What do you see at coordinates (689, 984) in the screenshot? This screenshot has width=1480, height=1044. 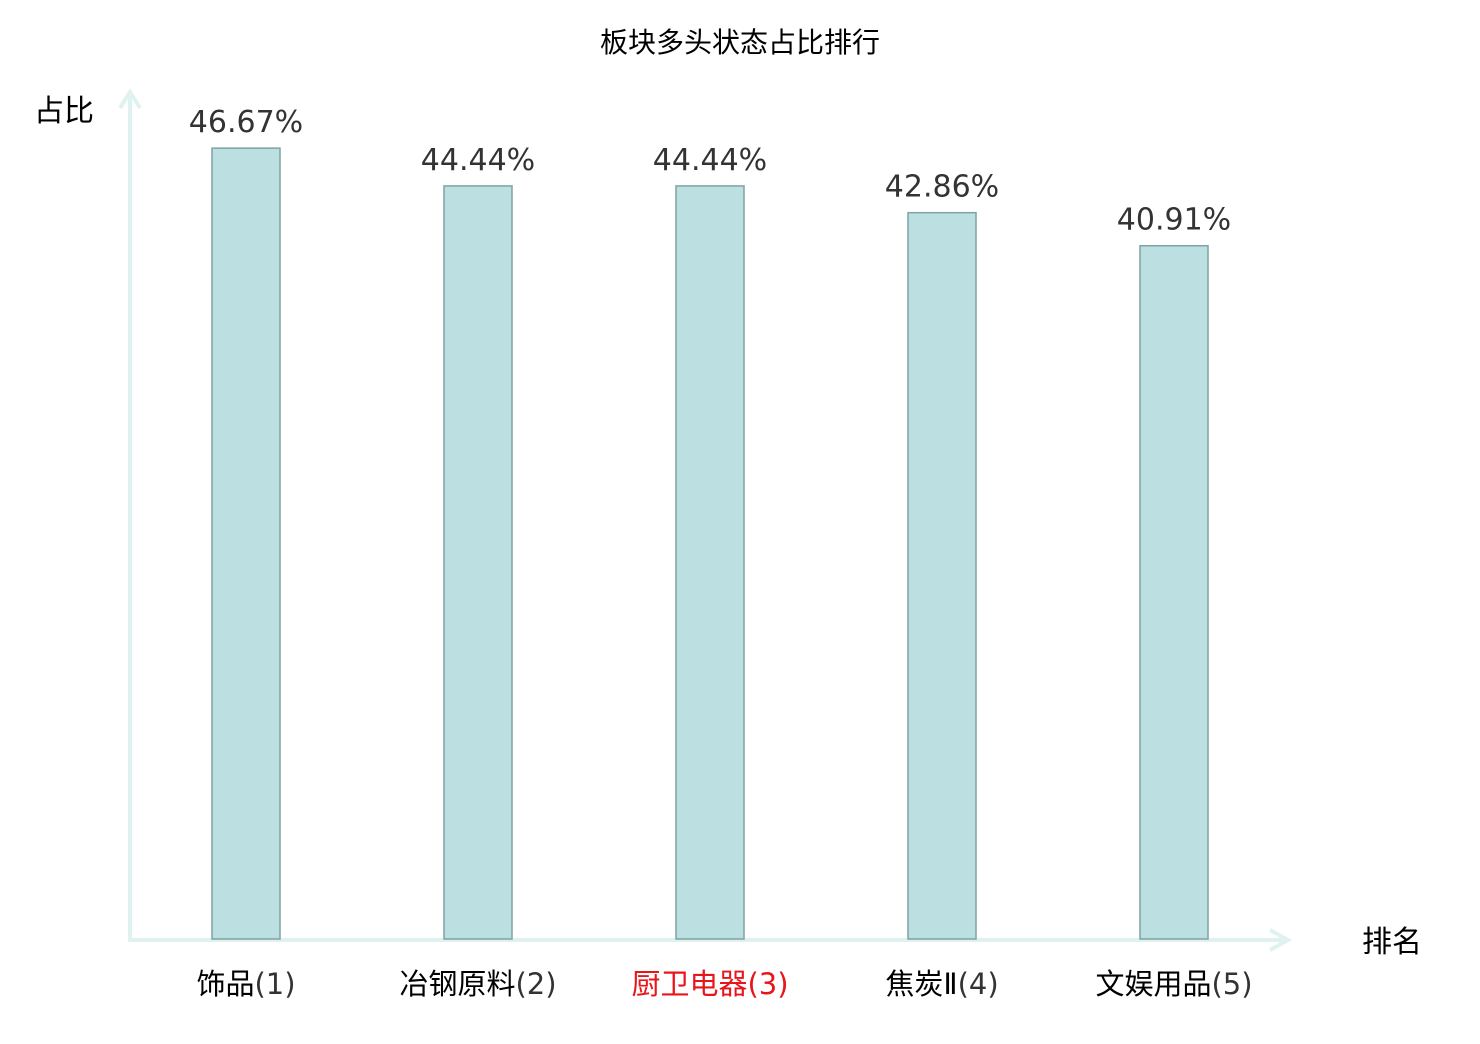 I see `category-name-3: 厨卫电器` at bounding box center [689, 984].